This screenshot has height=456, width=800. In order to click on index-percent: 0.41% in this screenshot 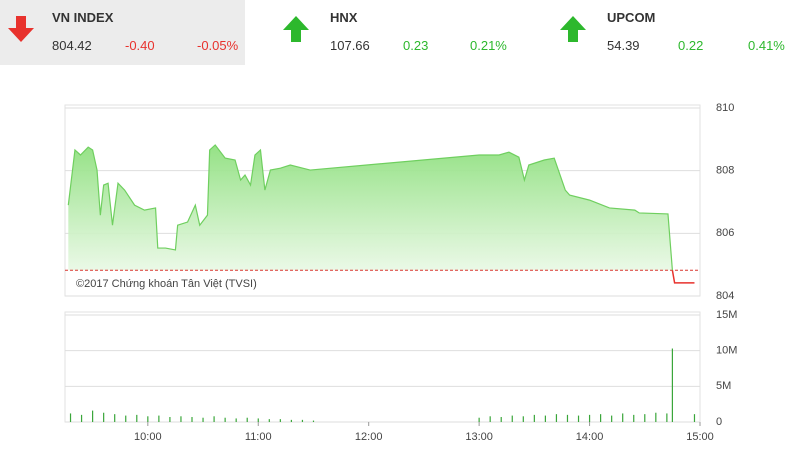, I will do `click(766, 45)`.